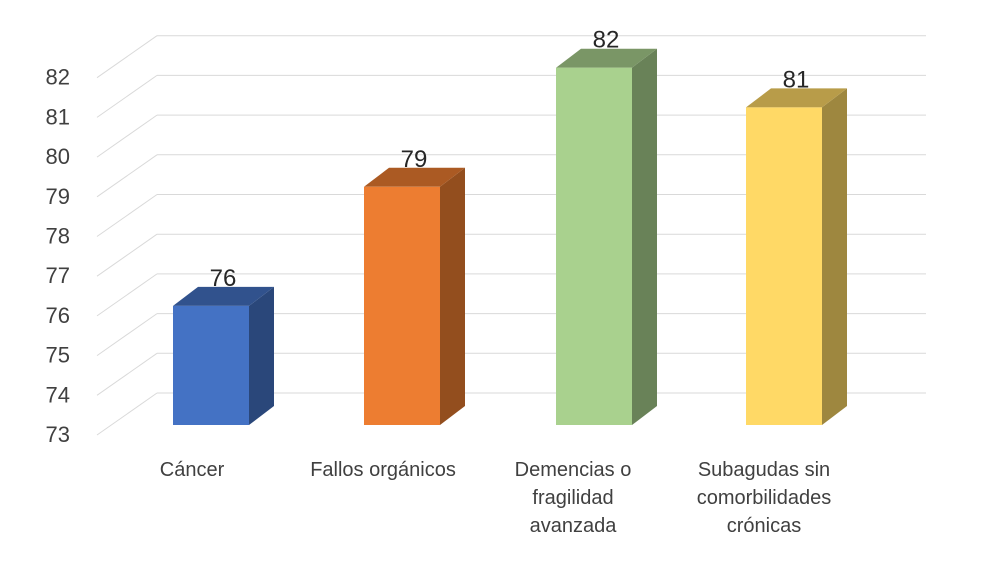  What do you see at coordinates (383, 470) in the screenshot?
I see `x-tick-label: Fallos orgánicos` at bounding box center [383, 470].